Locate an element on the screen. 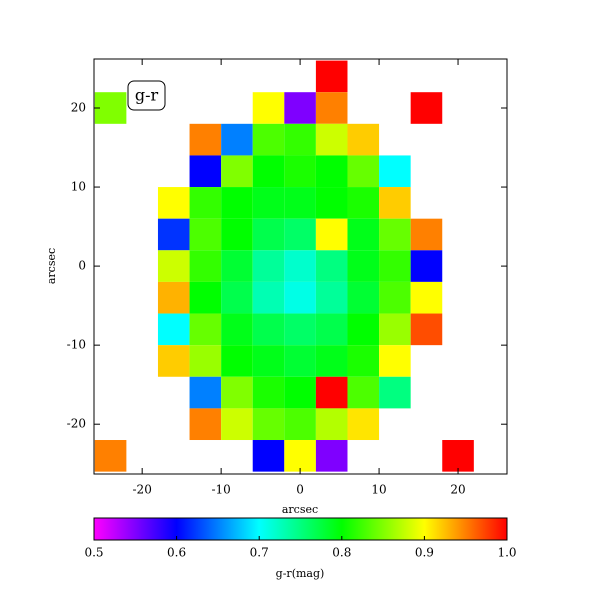 Image resolution: width=600 pixels, height=600 pixels. colorbar-tick-label: 0.8 is located at coordinates (341, 553).